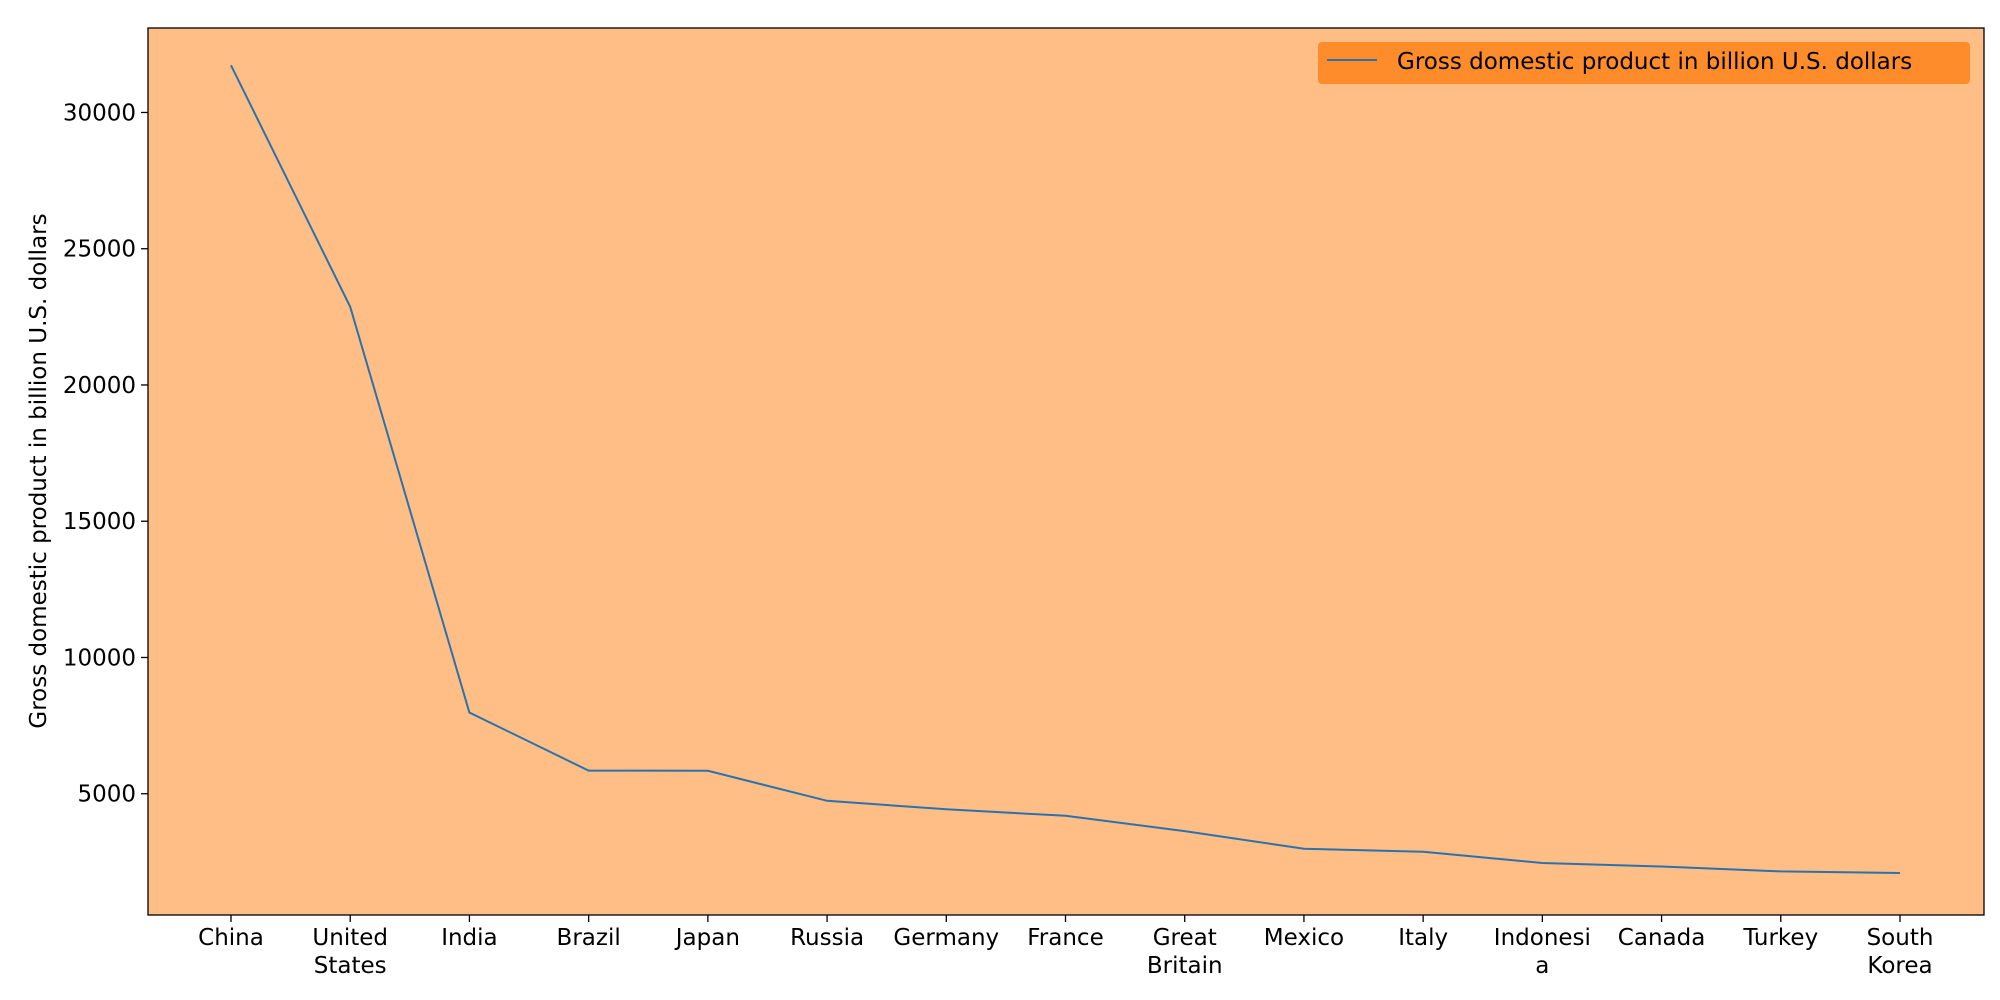 Image resolution: width=2000 pixels, height=1000 pixels. What do you see at coordinates (946, 938) in the screenshot?
I see `x-tick-label: Germany` at bounding box center [946, 938].